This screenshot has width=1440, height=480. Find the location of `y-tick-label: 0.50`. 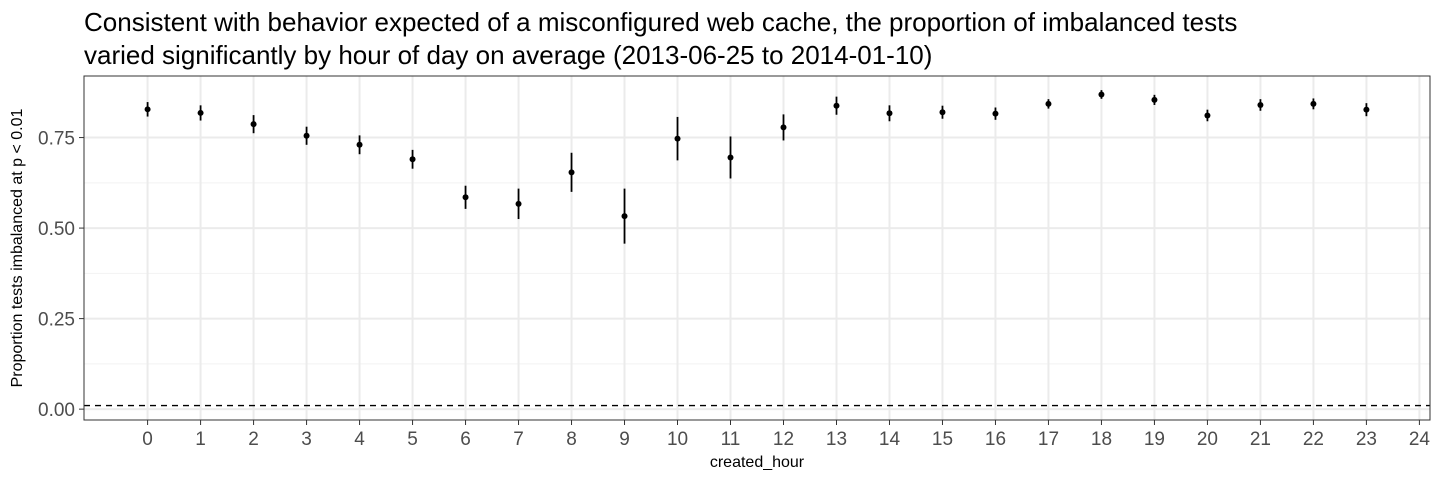

y-tick-label: 0.50 is located at coordinates (56, 229).